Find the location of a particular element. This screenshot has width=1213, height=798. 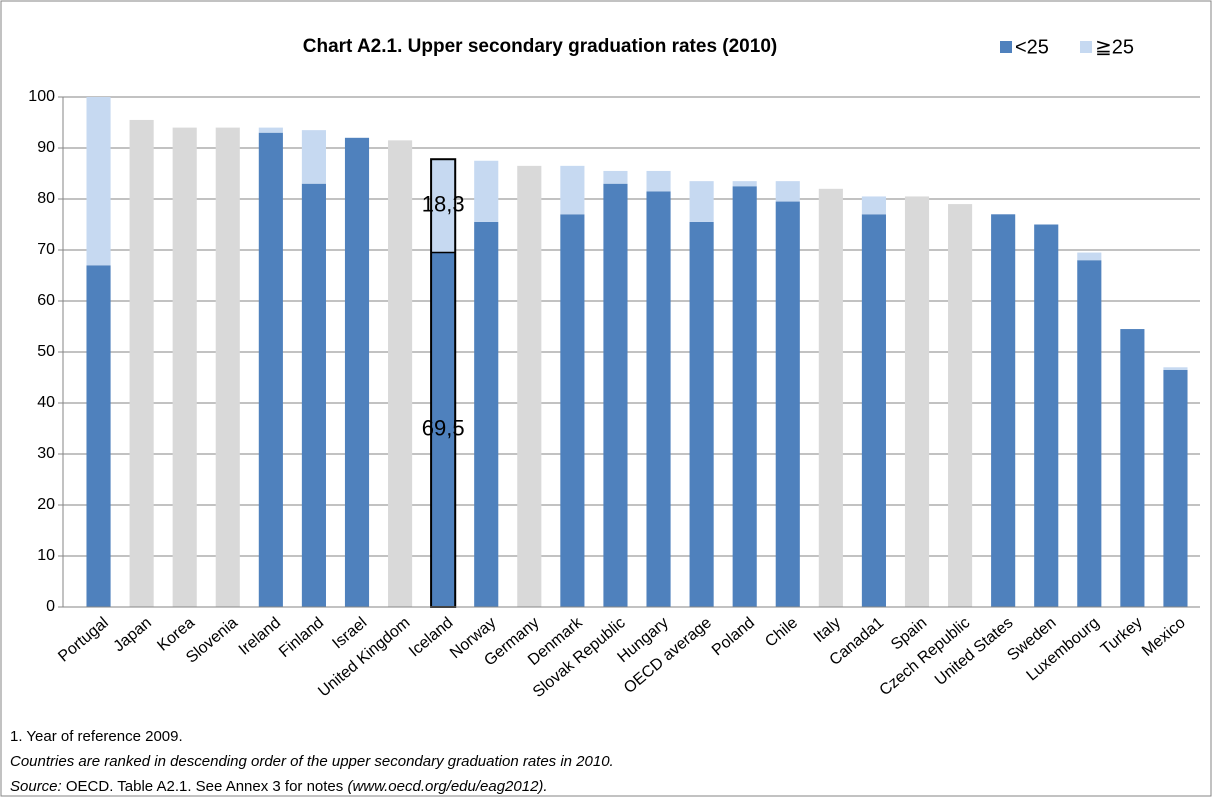

y-tick-label: 100 is located at coordinates (41, 96).